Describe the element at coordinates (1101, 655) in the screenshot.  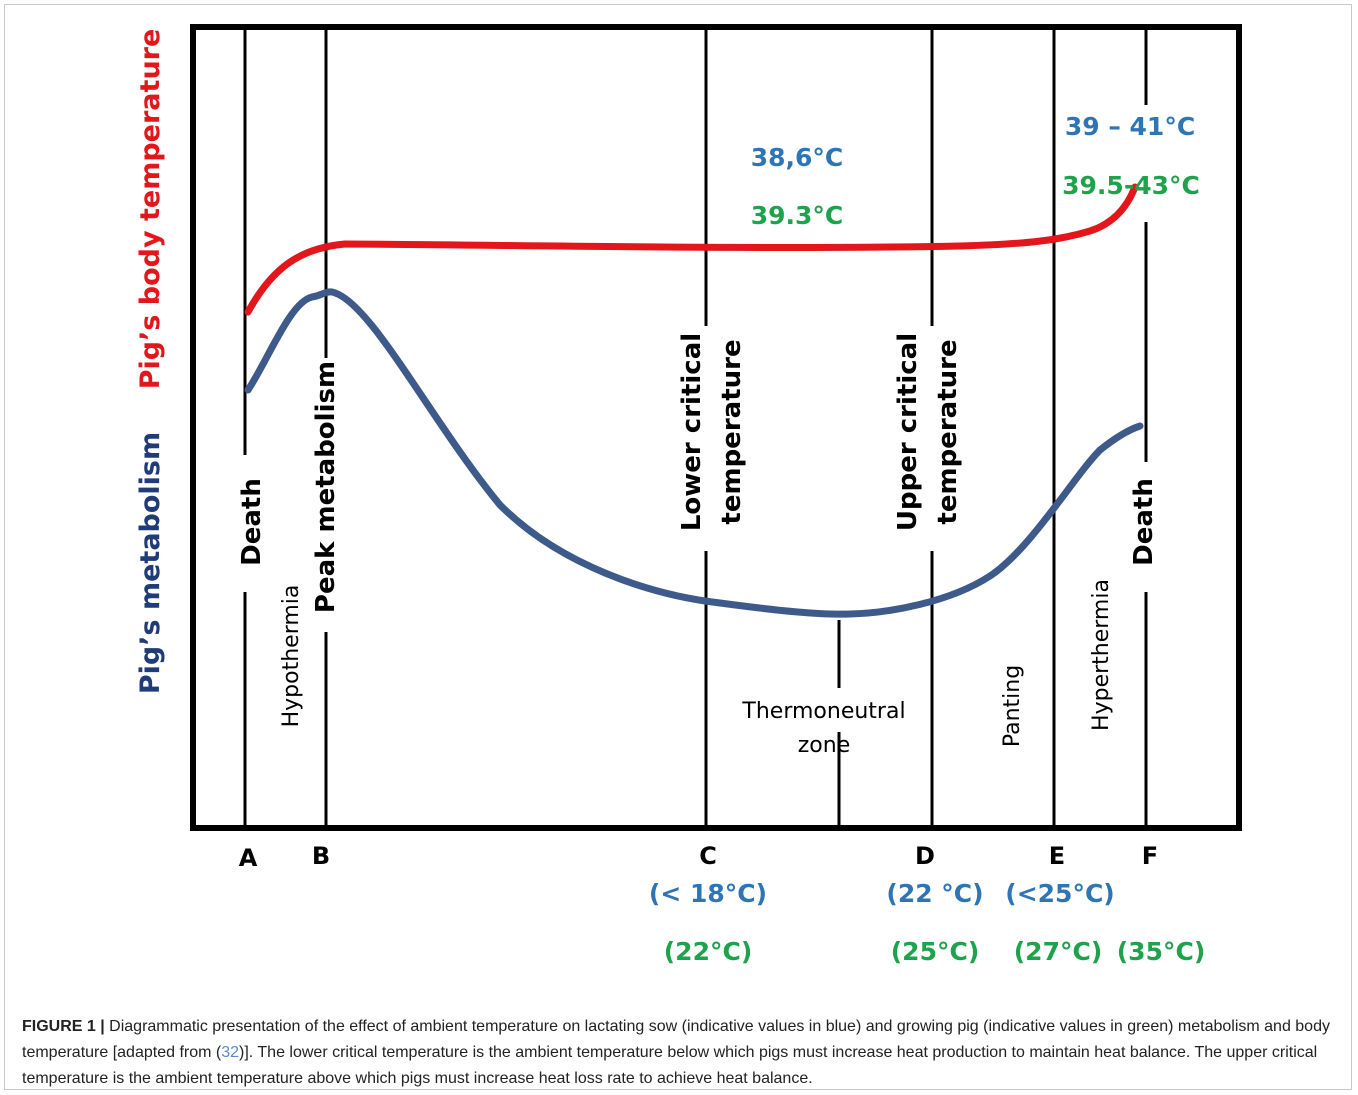
I see `hyperthermia-label: Hyperthermia` at that location.